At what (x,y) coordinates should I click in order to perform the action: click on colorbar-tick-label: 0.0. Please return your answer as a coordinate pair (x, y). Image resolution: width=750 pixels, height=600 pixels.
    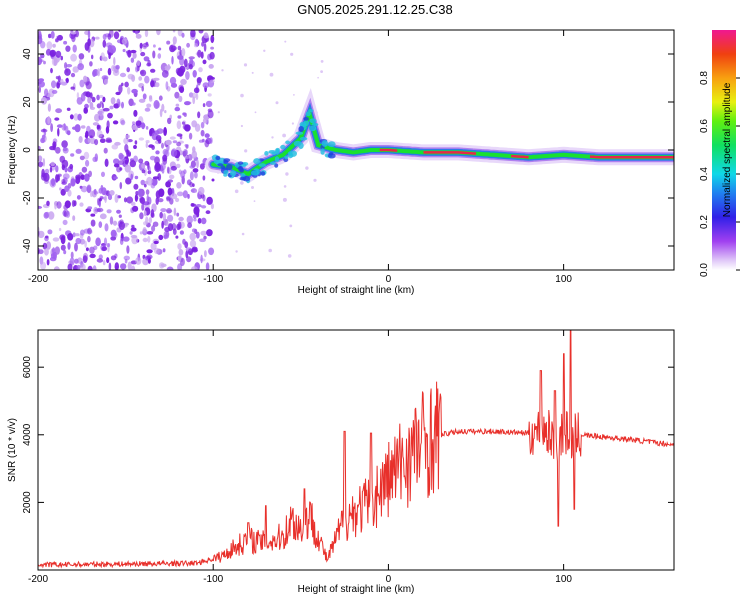
    Looking at the image, I should click on (704, 270).